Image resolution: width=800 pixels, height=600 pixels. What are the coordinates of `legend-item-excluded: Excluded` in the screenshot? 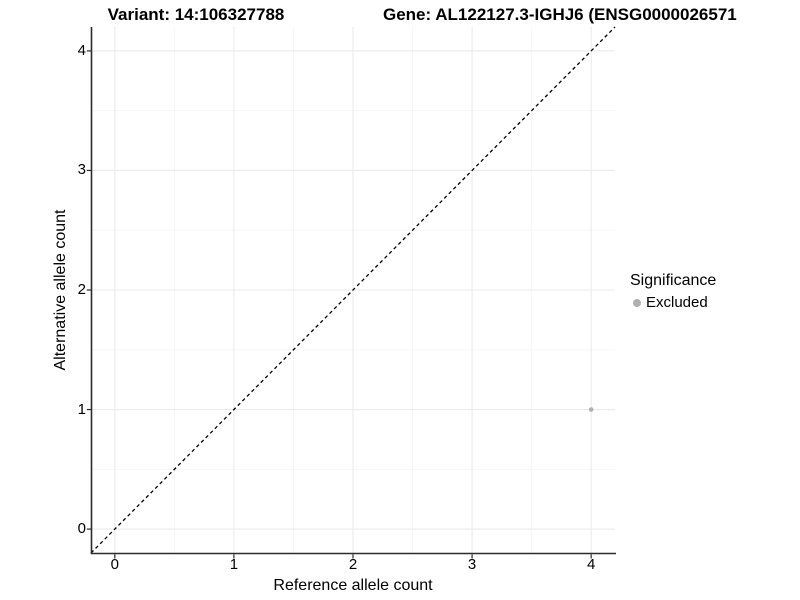 It's located at (674, 302).